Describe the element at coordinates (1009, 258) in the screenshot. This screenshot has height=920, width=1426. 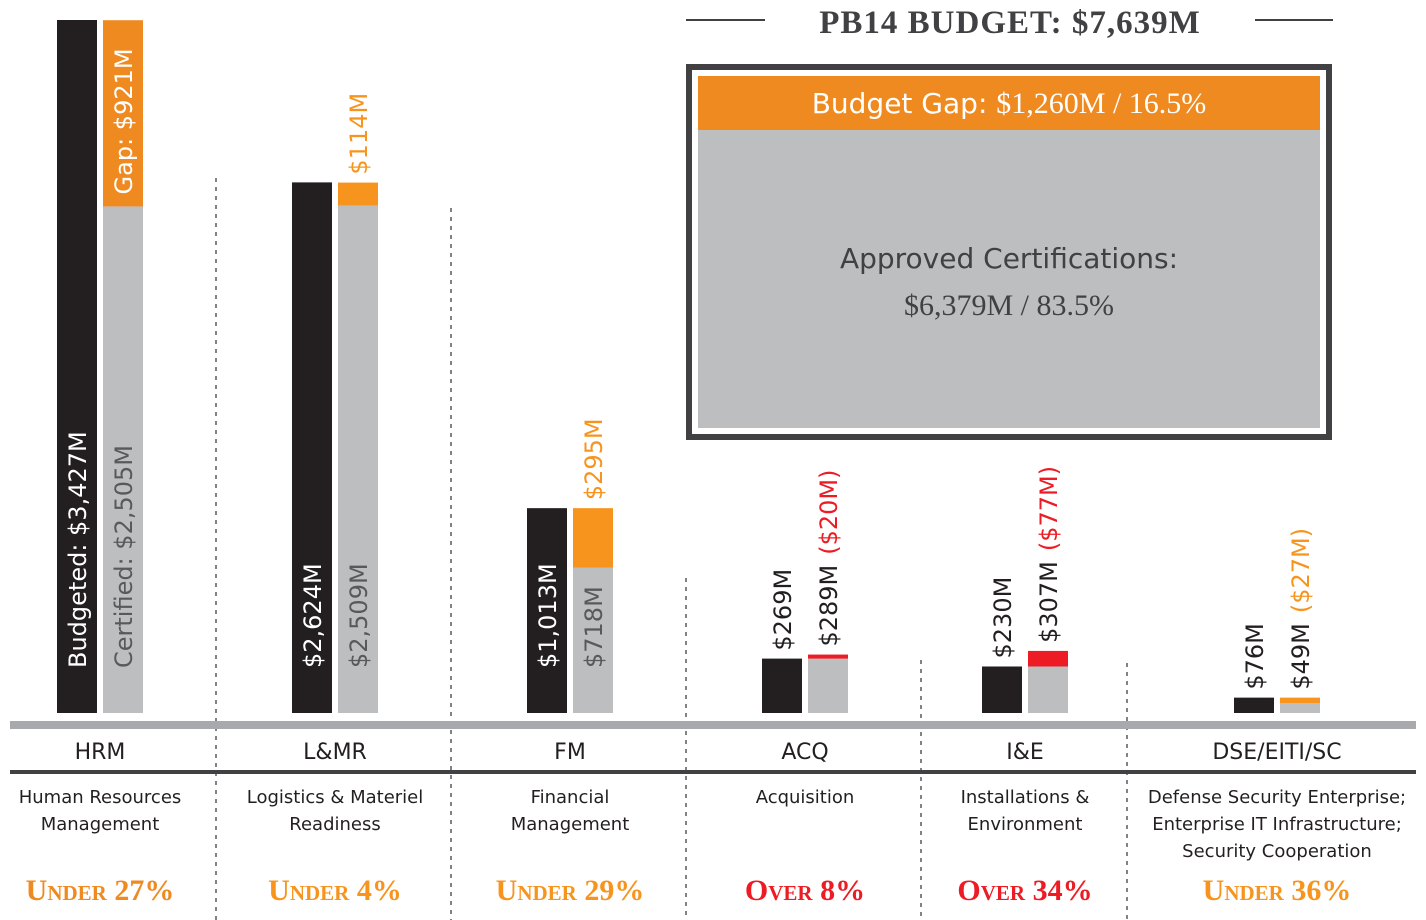
I see `cert-label: Approved Certifications:` at that location.